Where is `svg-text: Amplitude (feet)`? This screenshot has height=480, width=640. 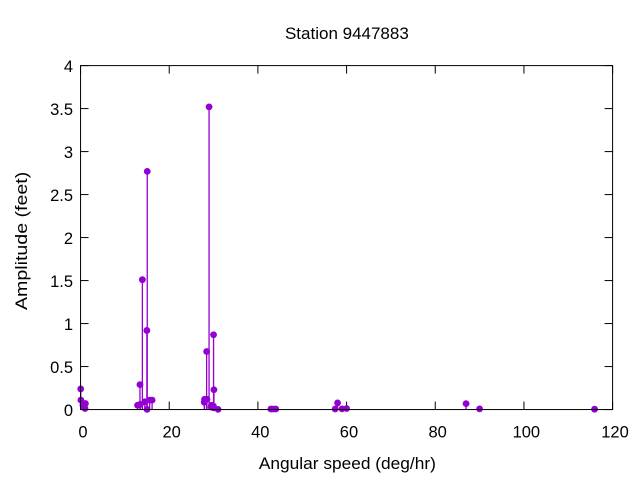 svg-text: Amplitude (feet) is located at coordinates (21, 241).